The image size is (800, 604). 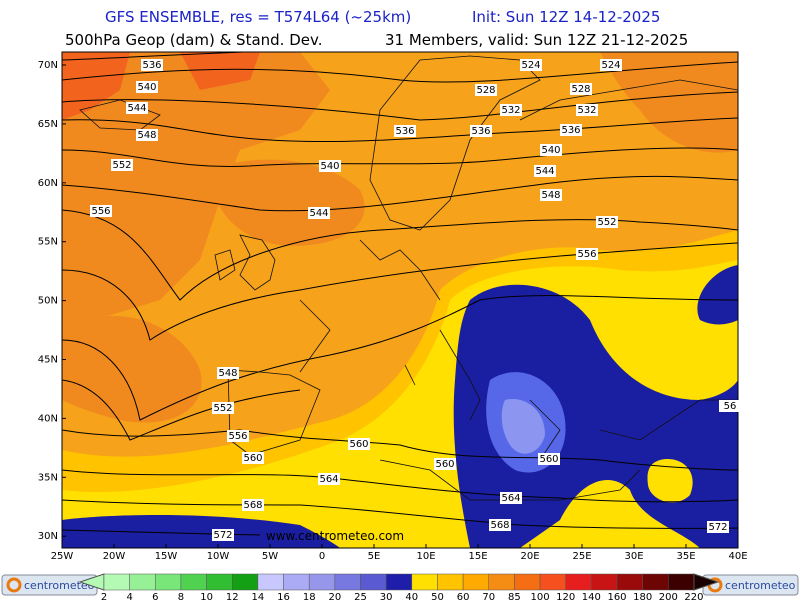 I want to click on contour-label: 56, so click(x=730, y=406).